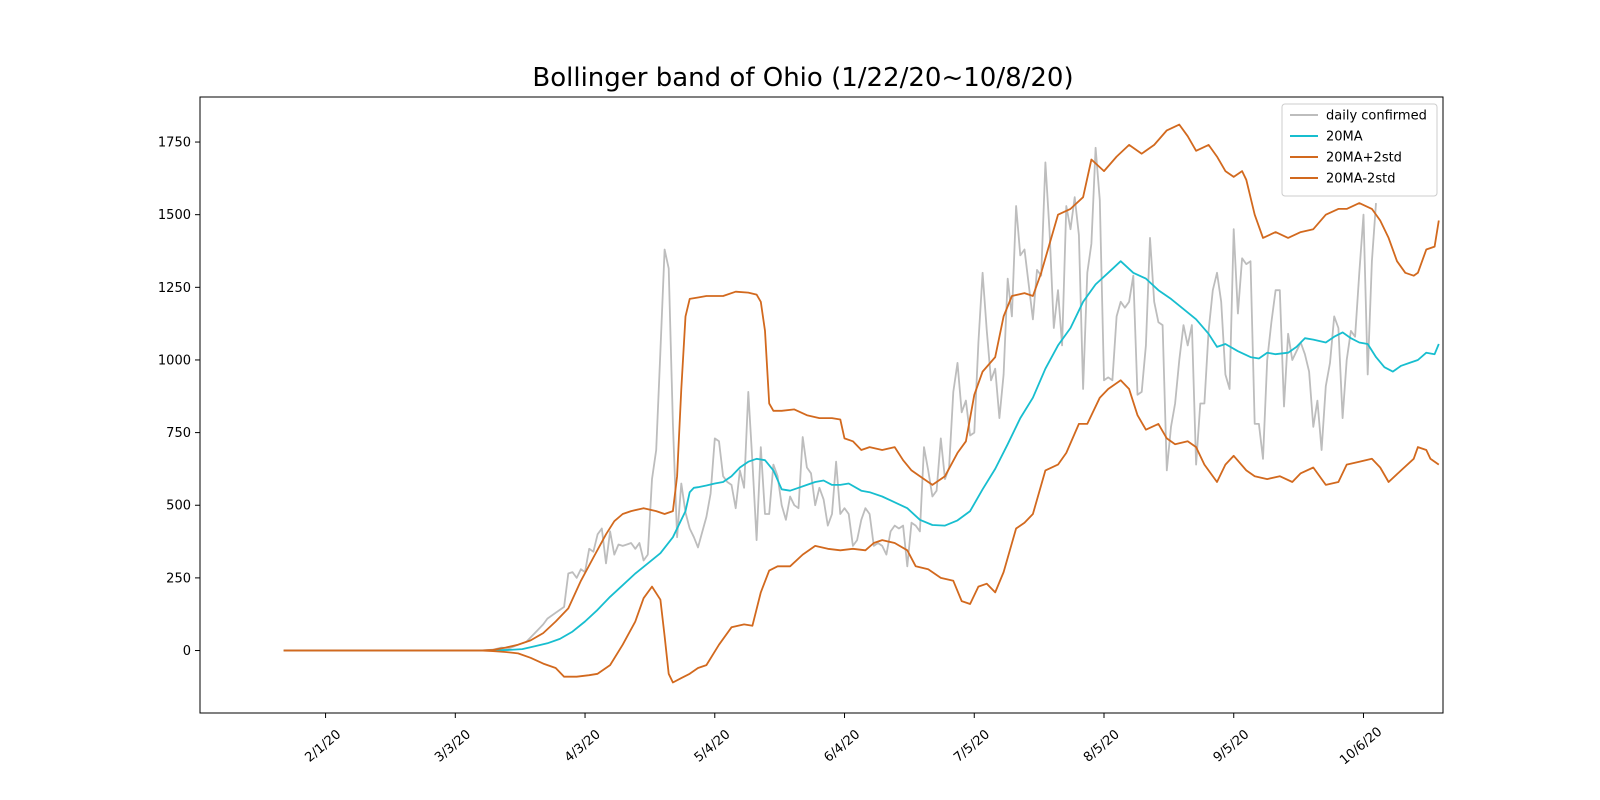 Image resolution: width=1600 pixels, height=800 pixels. Describe the element at coordinates (174, 288) in the screenshot. I see `y-tick-label: 1250` at that location.